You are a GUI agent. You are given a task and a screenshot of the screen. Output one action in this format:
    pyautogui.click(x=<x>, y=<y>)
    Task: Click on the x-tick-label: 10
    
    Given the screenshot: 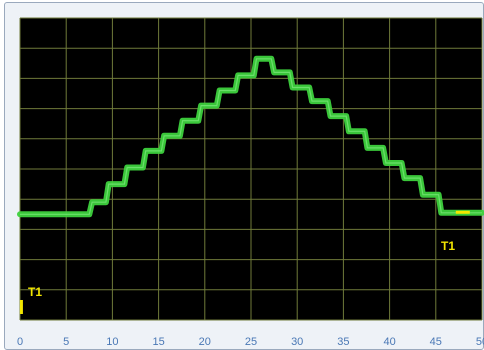 What is the action you would take?
    pyautogui.click(x=112, y=342)
    